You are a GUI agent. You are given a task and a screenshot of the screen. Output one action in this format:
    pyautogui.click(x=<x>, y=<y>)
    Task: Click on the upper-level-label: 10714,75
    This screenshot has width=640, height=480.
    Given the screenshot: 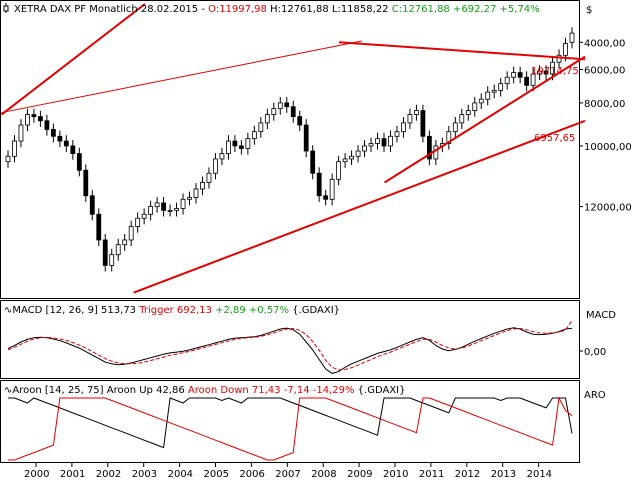 What is the action you would take?
    pyautogui.click(x=555, y=71)
    